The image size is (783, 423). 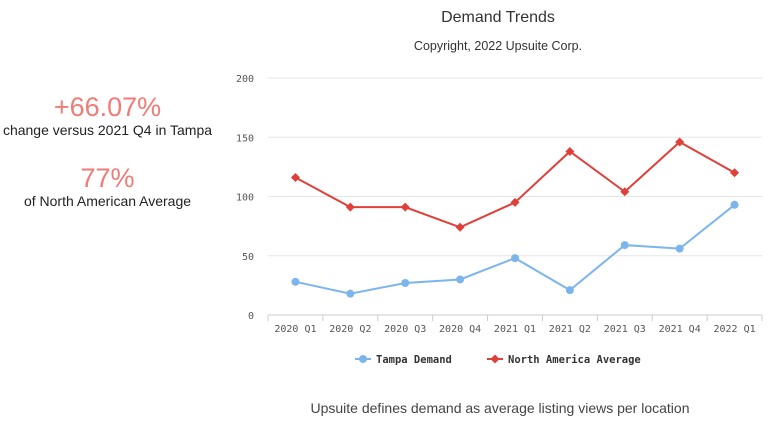 I want to click on x-tick-label: 2021 Q4, so click(x=680, y=329).